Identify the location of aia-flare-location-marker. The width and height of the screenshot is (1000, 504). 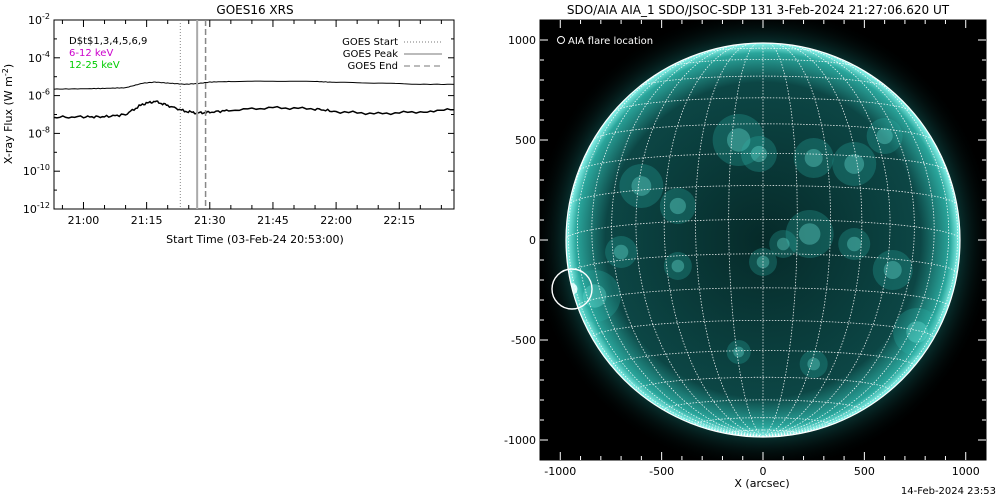
(572, 289).